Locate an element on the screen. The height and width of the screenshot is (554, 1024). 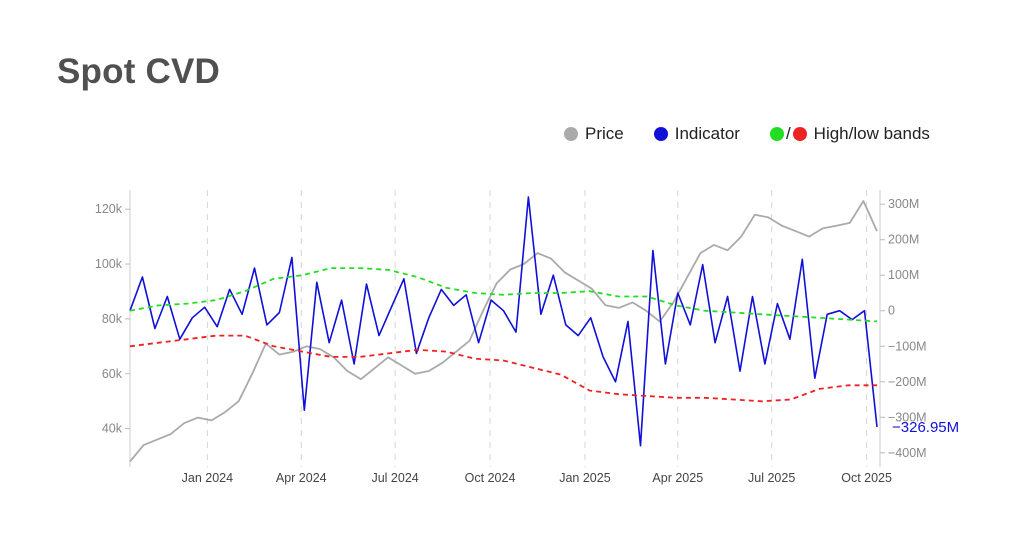
right-tick-label: 200M is located at coordinates (903, 240).